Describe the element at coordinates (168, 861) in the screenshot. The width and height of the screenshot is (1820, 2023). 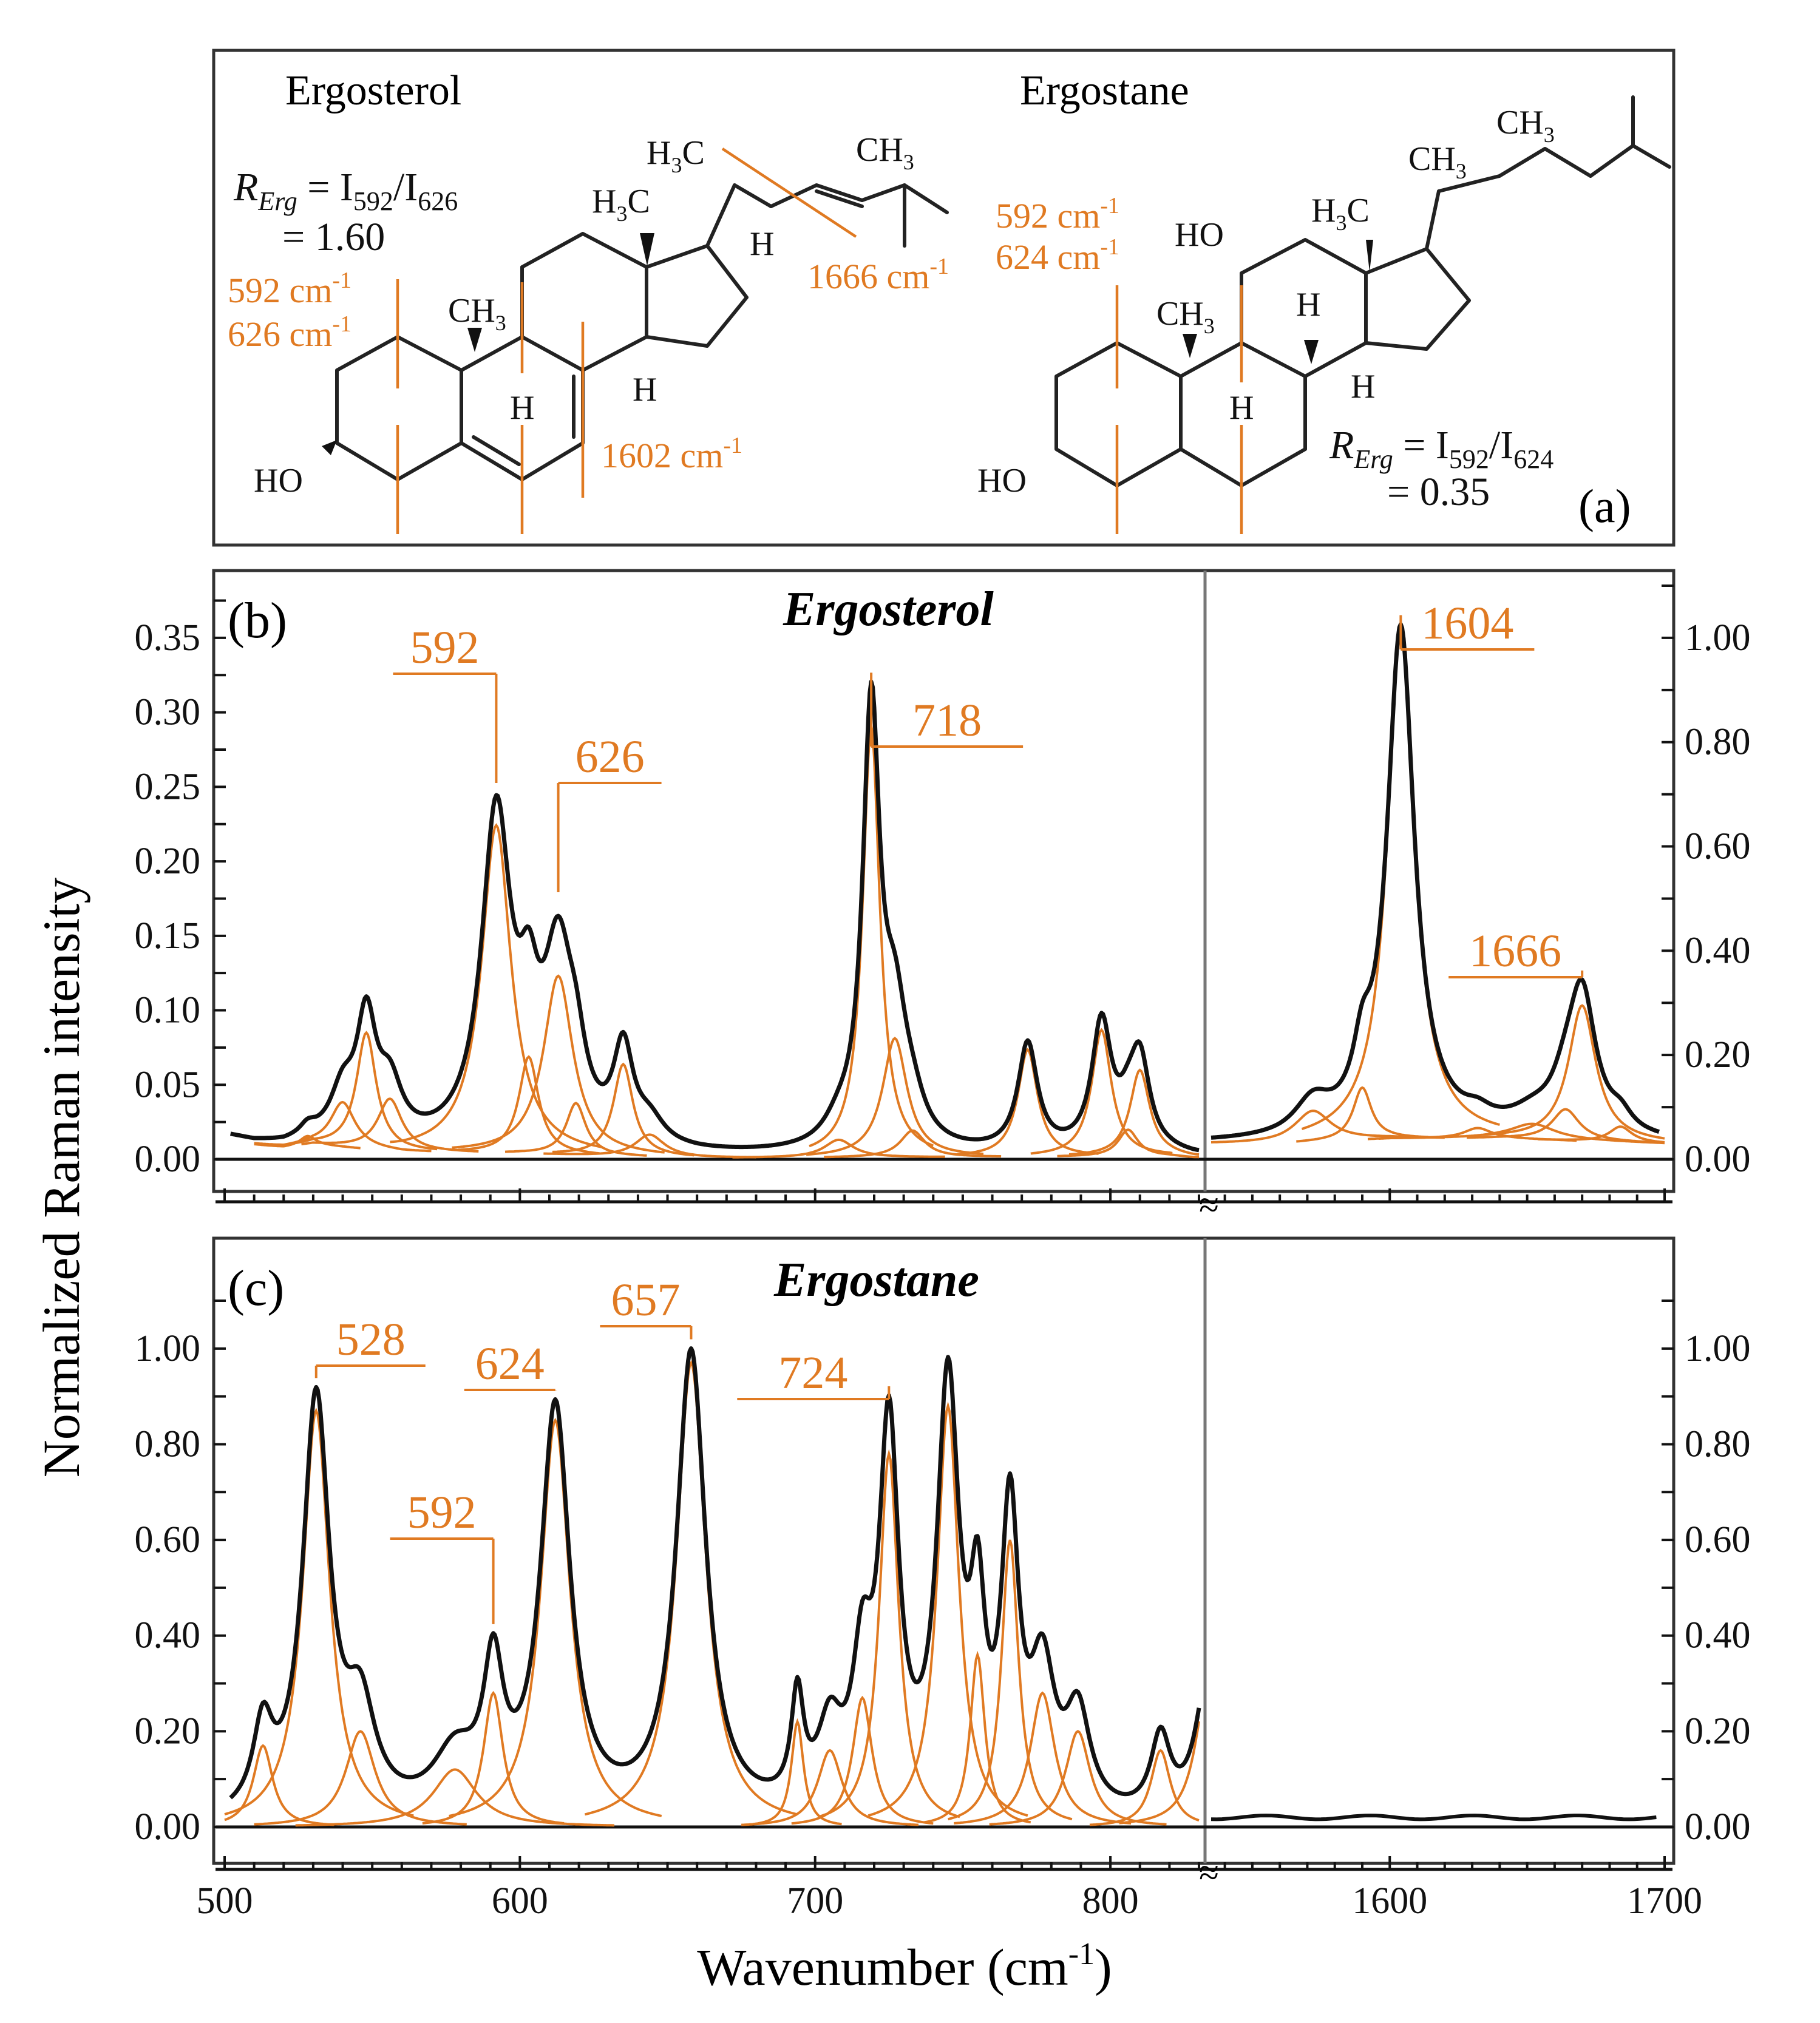
I see `panel-b-y-tick-label-left: 0.20` at that location.